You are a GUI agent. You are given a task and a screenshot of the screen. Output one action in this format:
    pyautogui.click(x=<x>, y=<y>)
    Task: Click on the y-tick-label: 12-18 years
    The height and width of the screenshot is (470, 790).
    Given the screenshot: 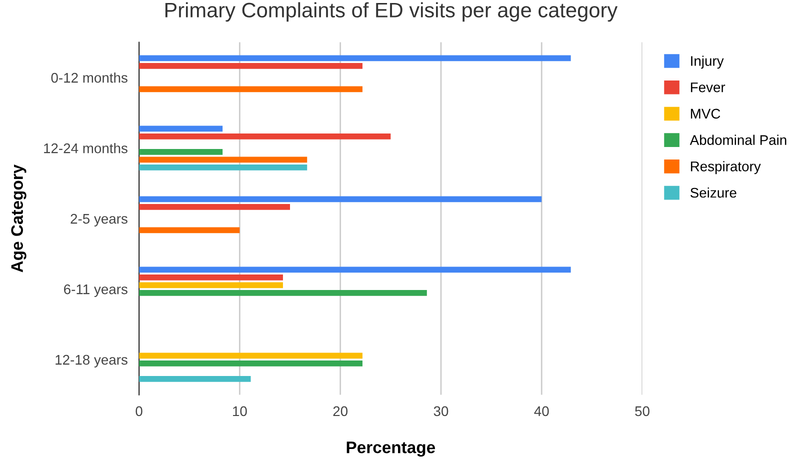 What is the action you would take?
    pyautogui.click(x=92, y=361)
    